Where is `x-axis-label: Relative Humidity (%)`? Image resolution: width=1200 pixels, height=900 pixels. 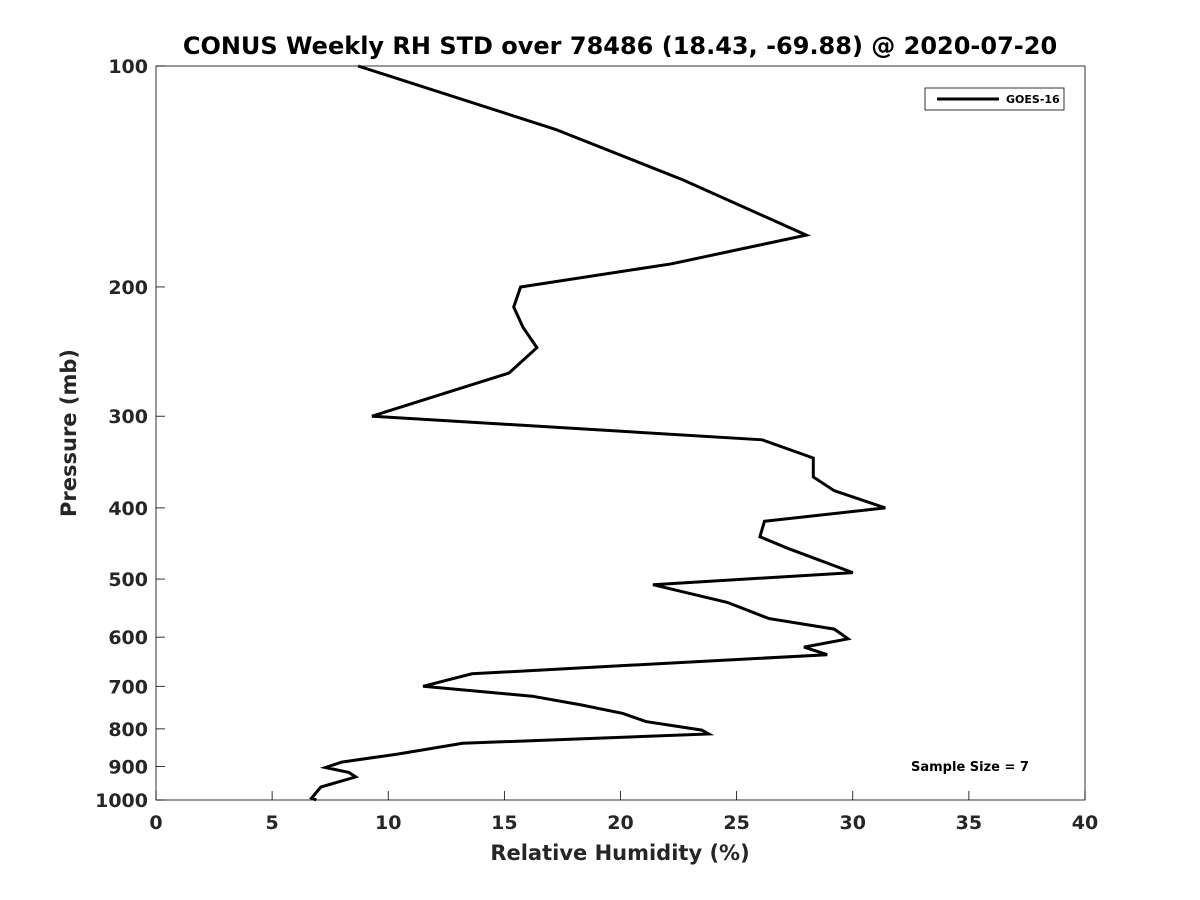
x-axis-label: Relative Humidity (%) is located at coordinates (619, 853).